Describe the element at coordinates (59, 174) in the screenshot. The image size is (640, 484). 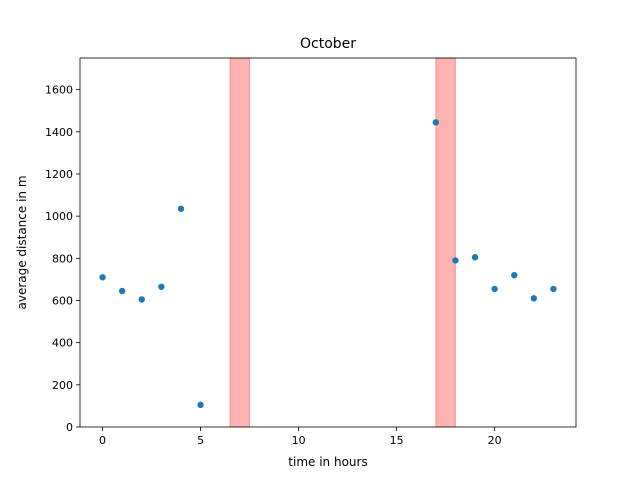
I see `y-tick-label: 1200` at that location.